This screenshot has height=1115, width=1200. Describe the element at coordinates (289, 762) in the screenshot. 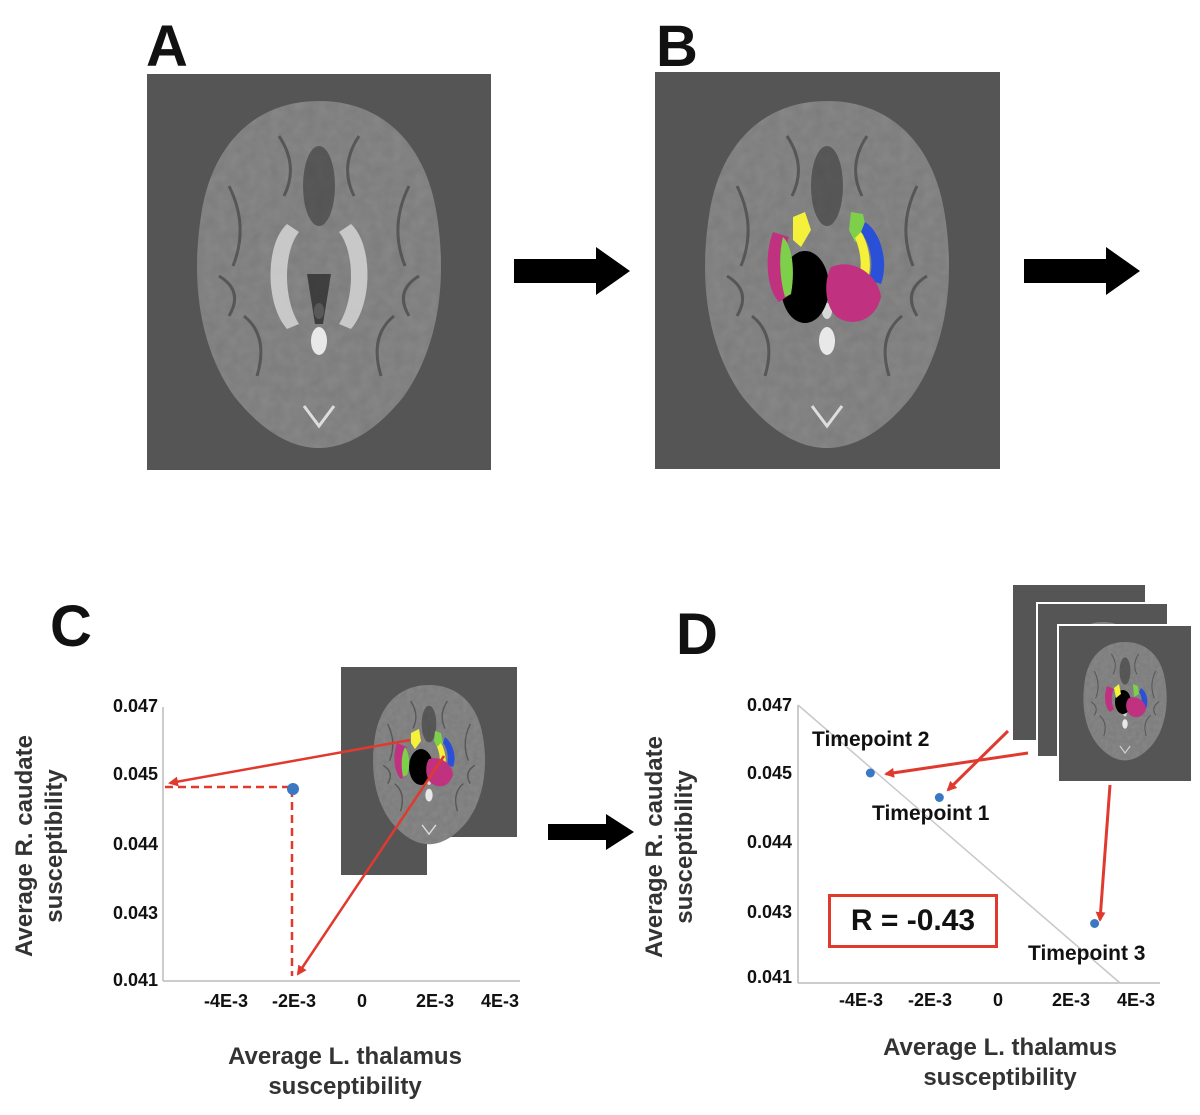

I see `annotation-arrow-caudate` at that location.